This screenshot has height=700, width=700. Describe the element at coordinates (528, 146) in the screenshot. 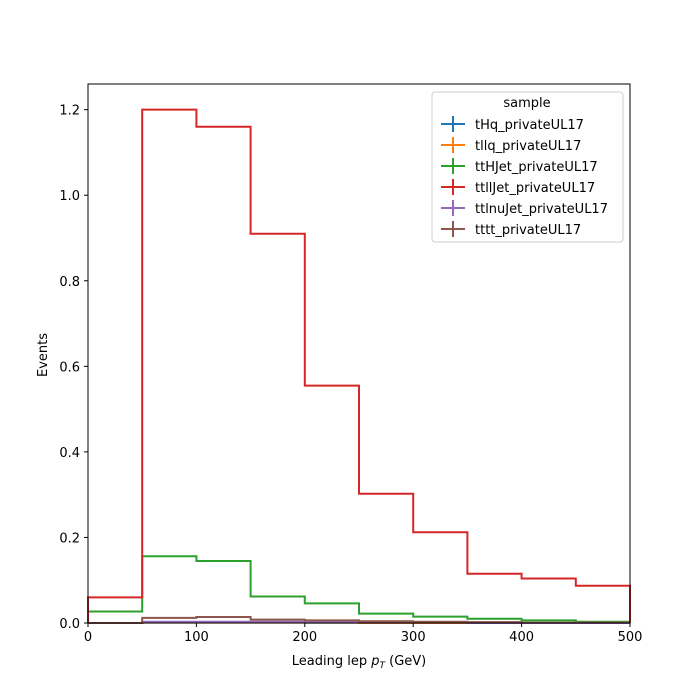

I see `legend-label: tllq_privateUL17` at that location.